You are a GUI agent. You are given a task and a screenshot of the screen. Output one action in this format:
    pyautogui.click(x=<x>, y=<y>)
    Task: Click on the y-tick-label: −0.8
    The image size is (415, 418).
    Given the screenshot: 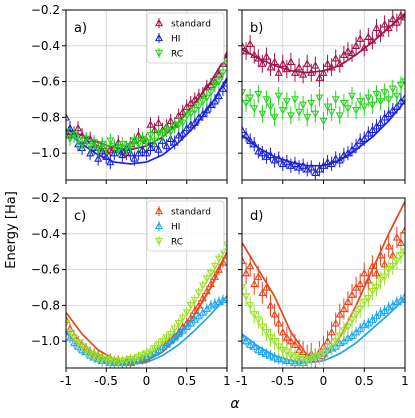 What is the action you would take?
    pyautogui.click(x=45, y=117)
    